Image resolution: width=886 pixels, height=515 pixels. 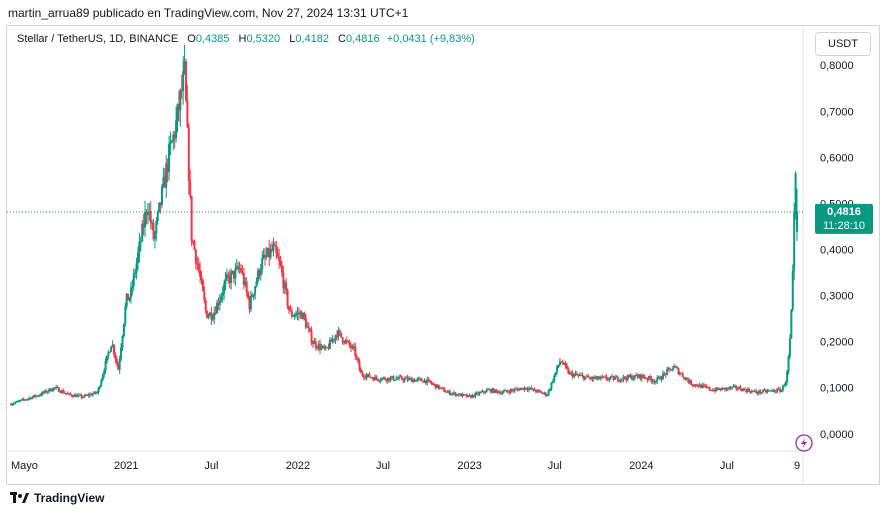 I want to click on lightning-alert-icon, so click(x=804, y=443).